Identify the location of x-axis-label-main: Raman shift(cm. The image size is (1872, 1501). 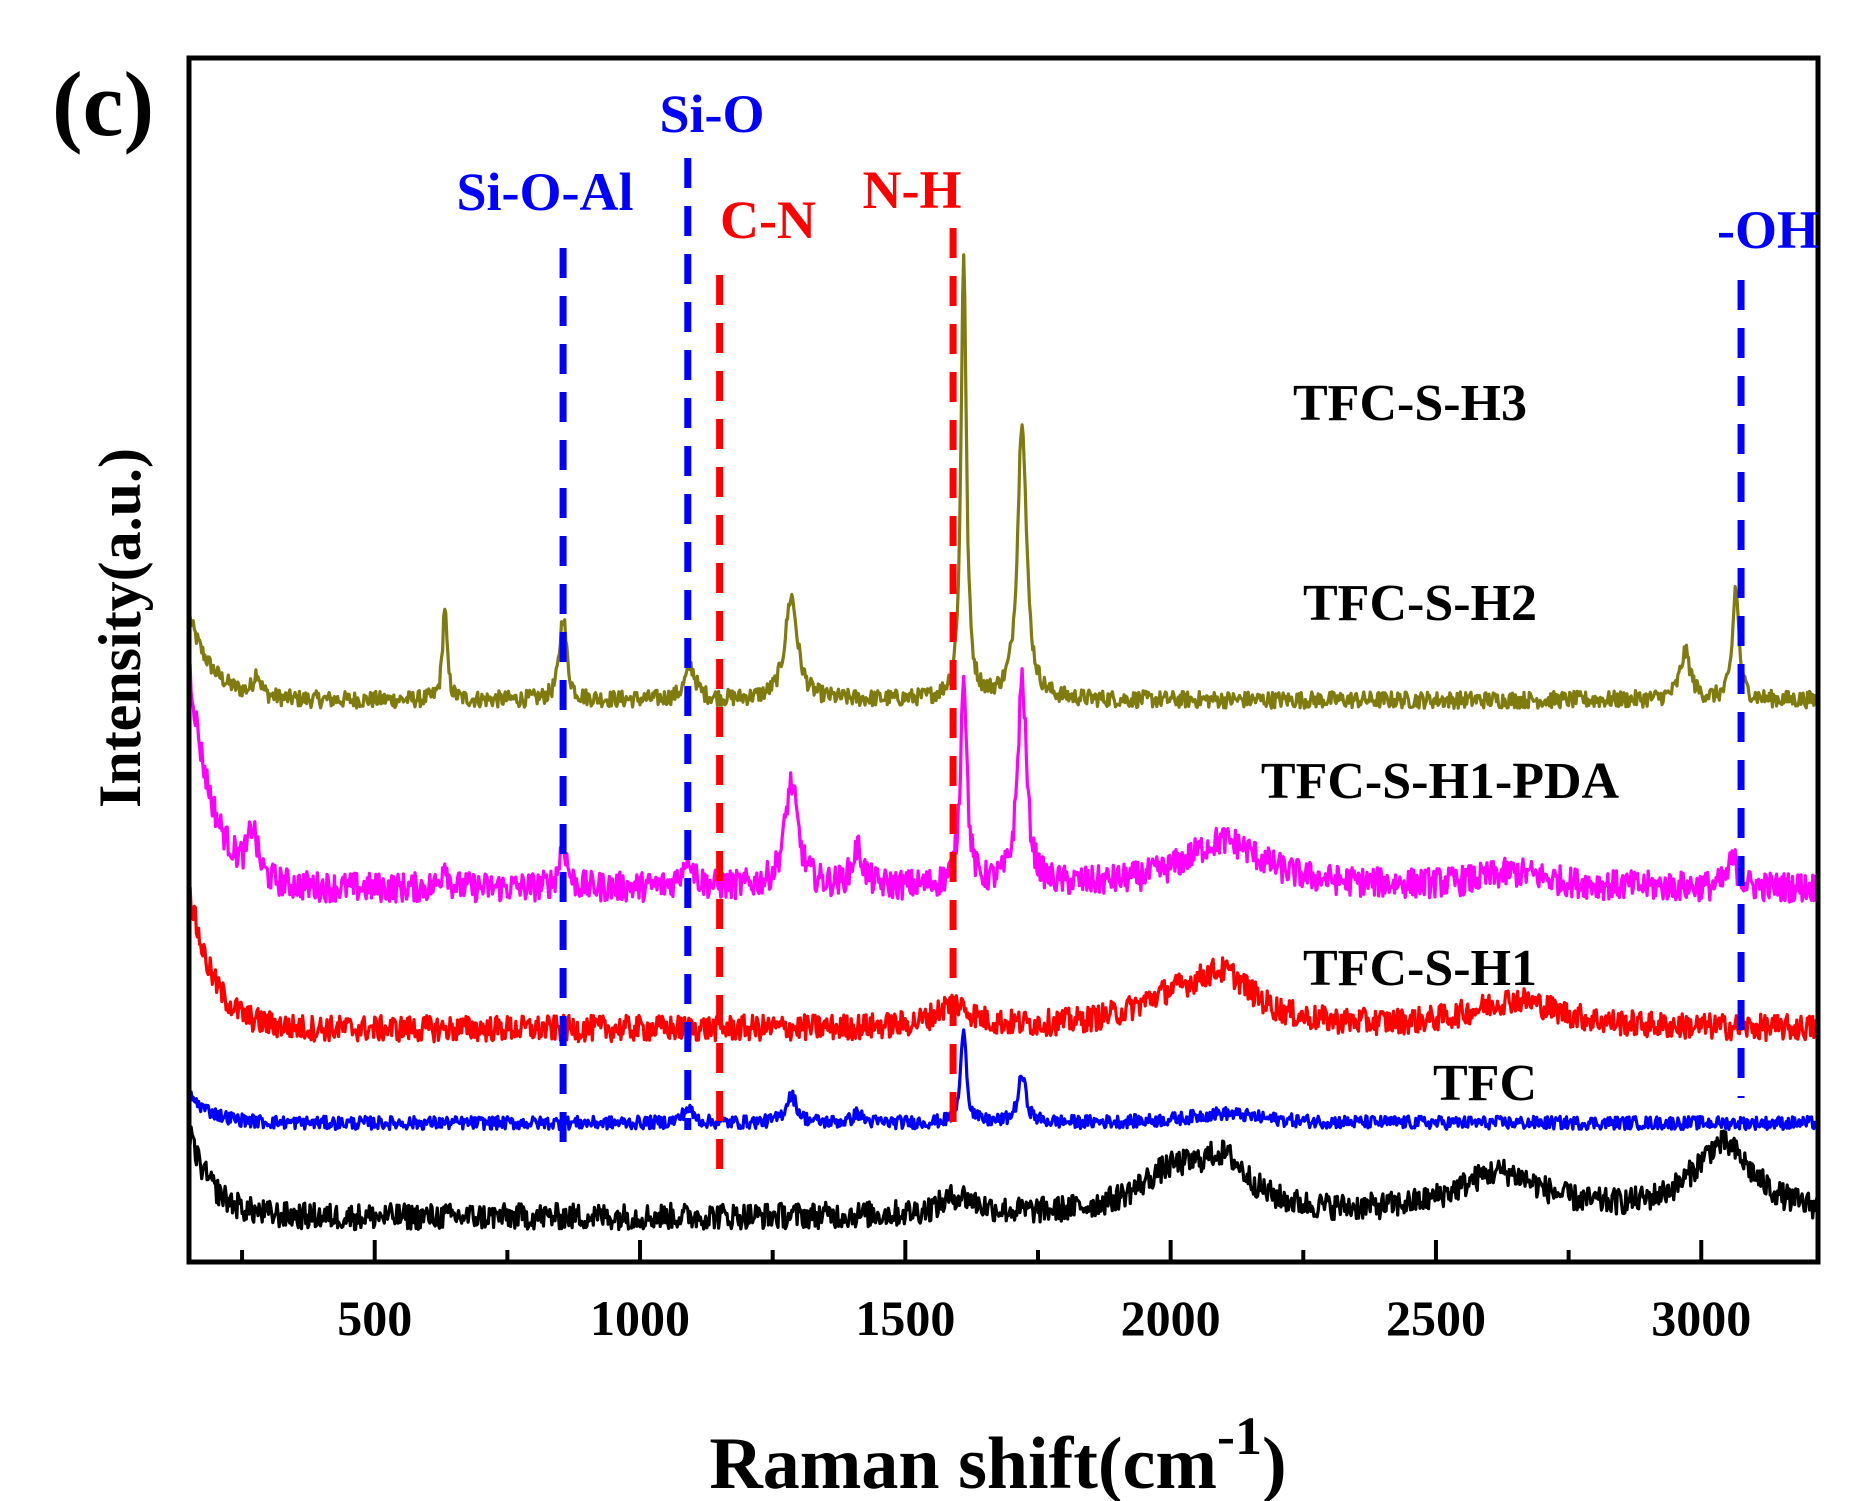
(963, 1462).